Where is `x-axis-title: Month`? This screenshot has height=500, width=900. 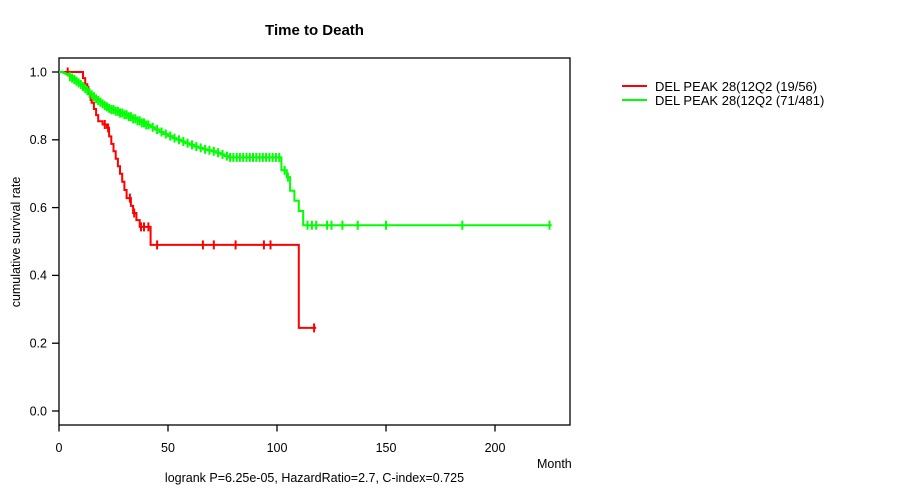 x-axis-title: Month is located at coordinates (554, 464).